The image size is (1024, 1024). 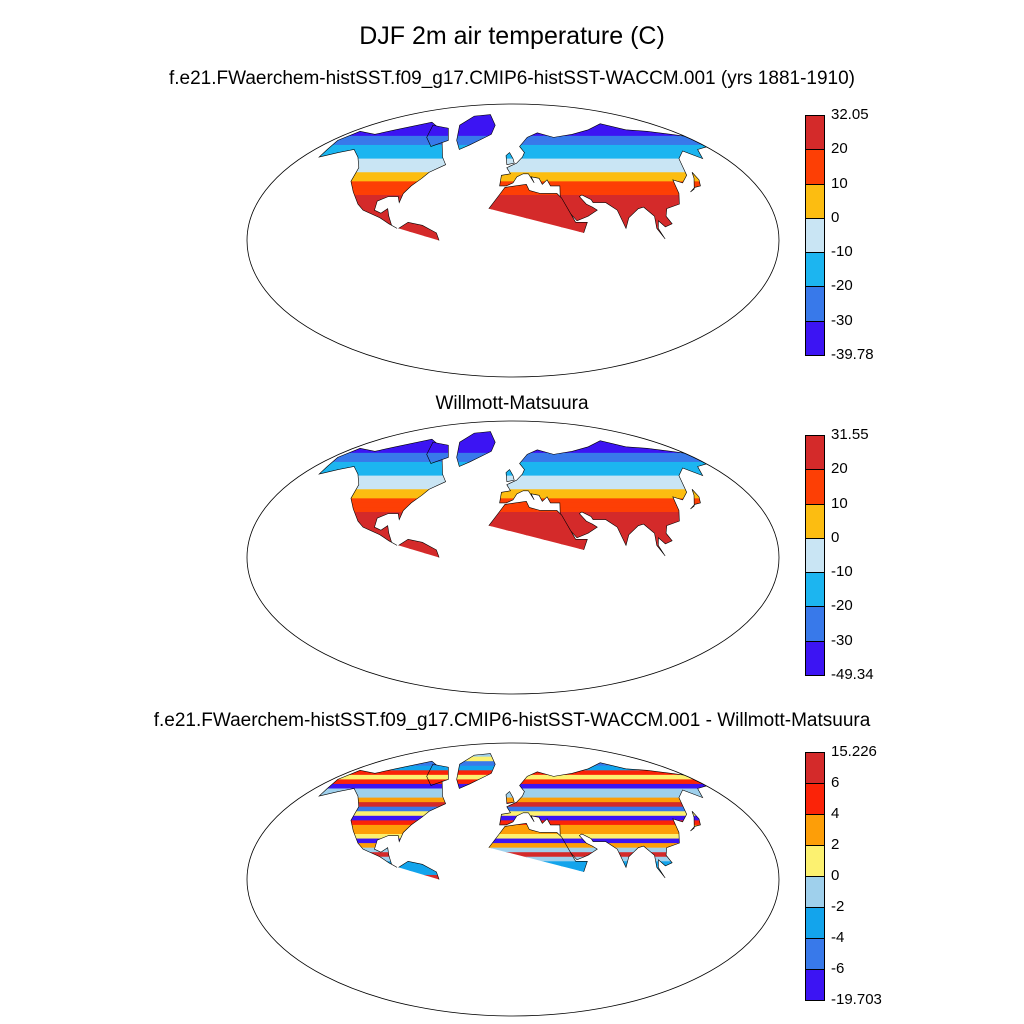 What do you see at coordinates (512, 36) in the screenshot?
I see `figure-title: DJF 2m air temperature (C)` at bounding box center [512, 36].